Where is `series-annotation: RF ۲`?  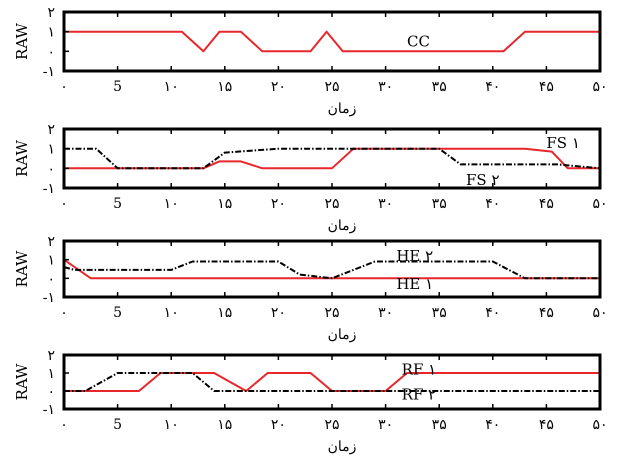
series-annotation: RF ۲ is located at coordinates (419, 395).